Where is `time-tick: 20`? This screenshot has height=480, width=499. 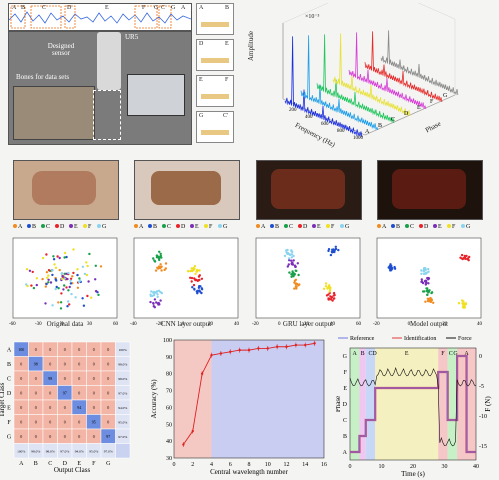
time-tick: 20 is located at coordinates (413, 467).